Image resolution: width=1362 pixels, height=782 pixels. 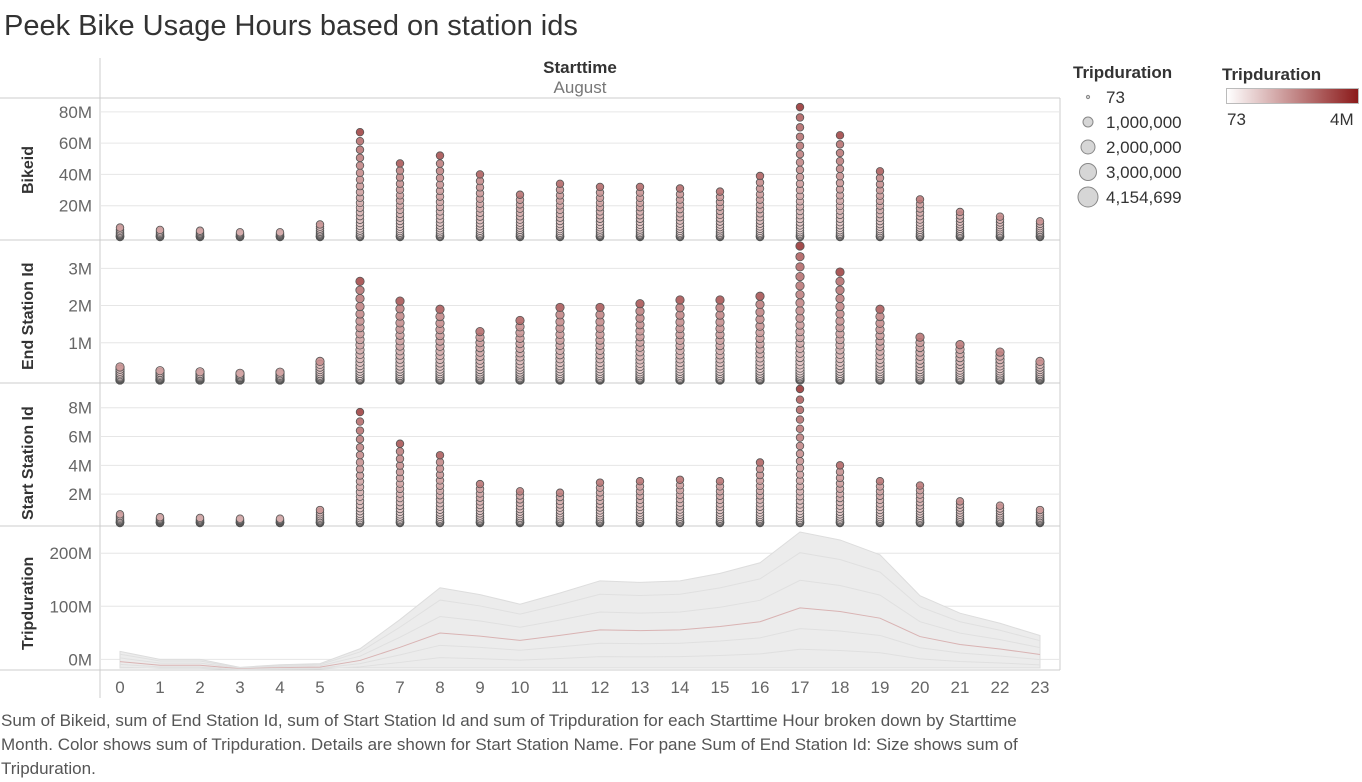 I want to click on x-tick-label: 12, so click(x=600, y=687).